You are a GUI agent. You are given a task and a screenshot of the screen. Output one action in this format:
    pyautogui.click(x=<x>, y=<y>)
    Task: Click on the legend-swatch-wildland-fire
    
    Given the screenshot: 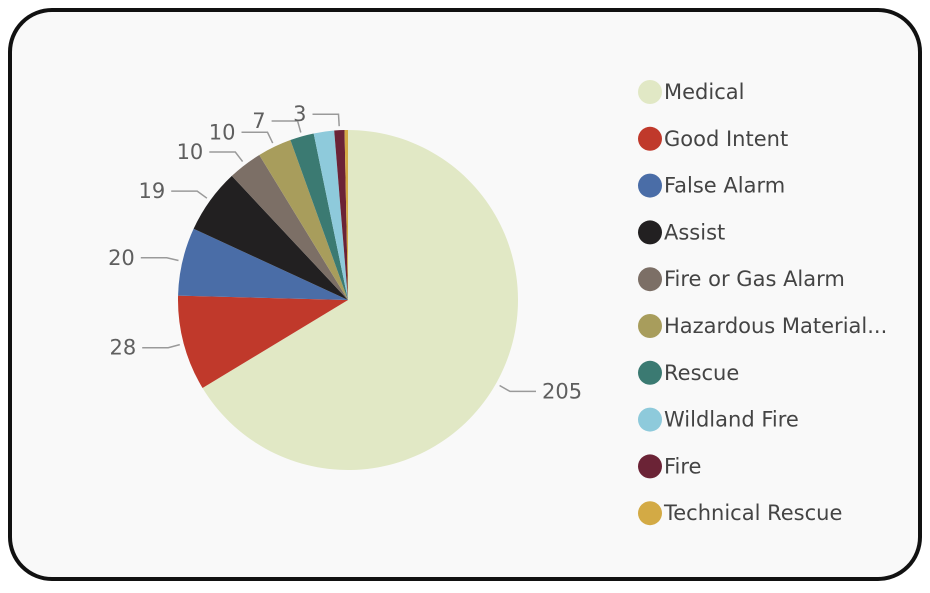 What is the action you would take?
    pyautogui.click(x=650, y=419)
    